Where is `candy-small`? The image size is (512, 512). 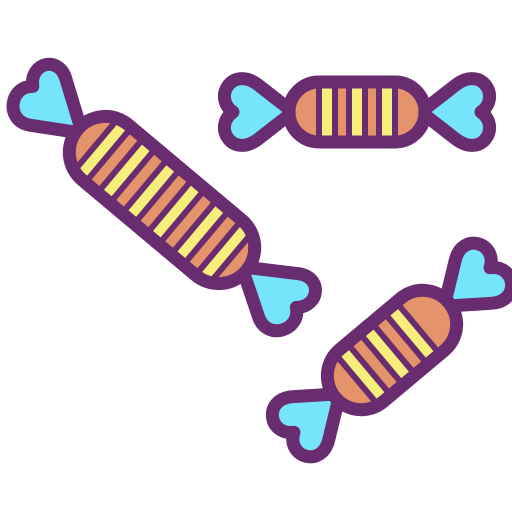
candy-small is located at coordinates (357, 112).